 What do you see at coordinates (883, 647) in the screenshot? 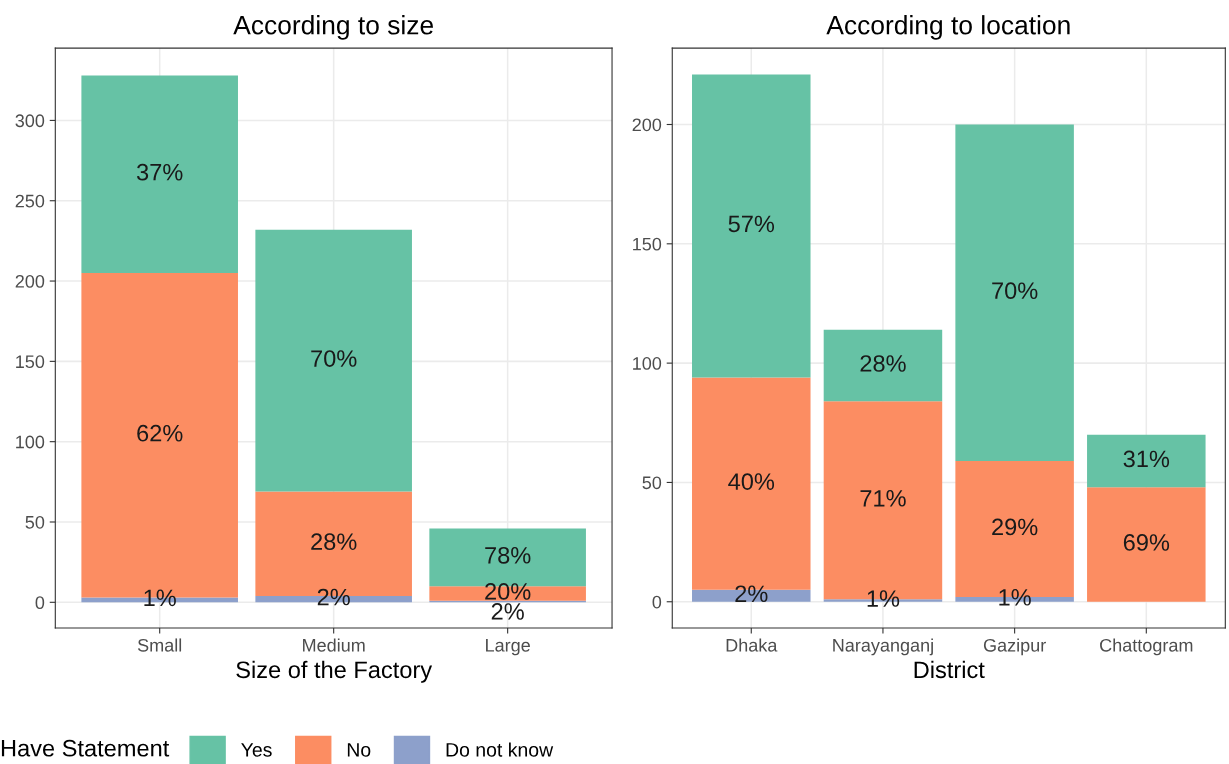
I see `x-tick-label: Narayanganj` at bounding box center [883, 647].